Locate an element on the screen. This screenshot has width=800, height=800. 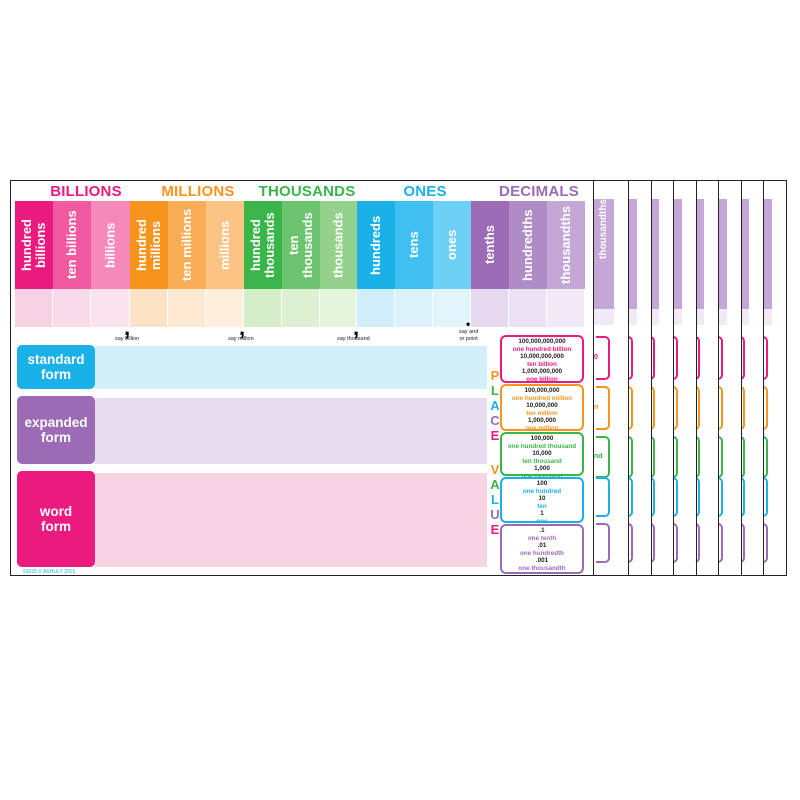
place-value-line: ten is located at coordinates (542, 506).